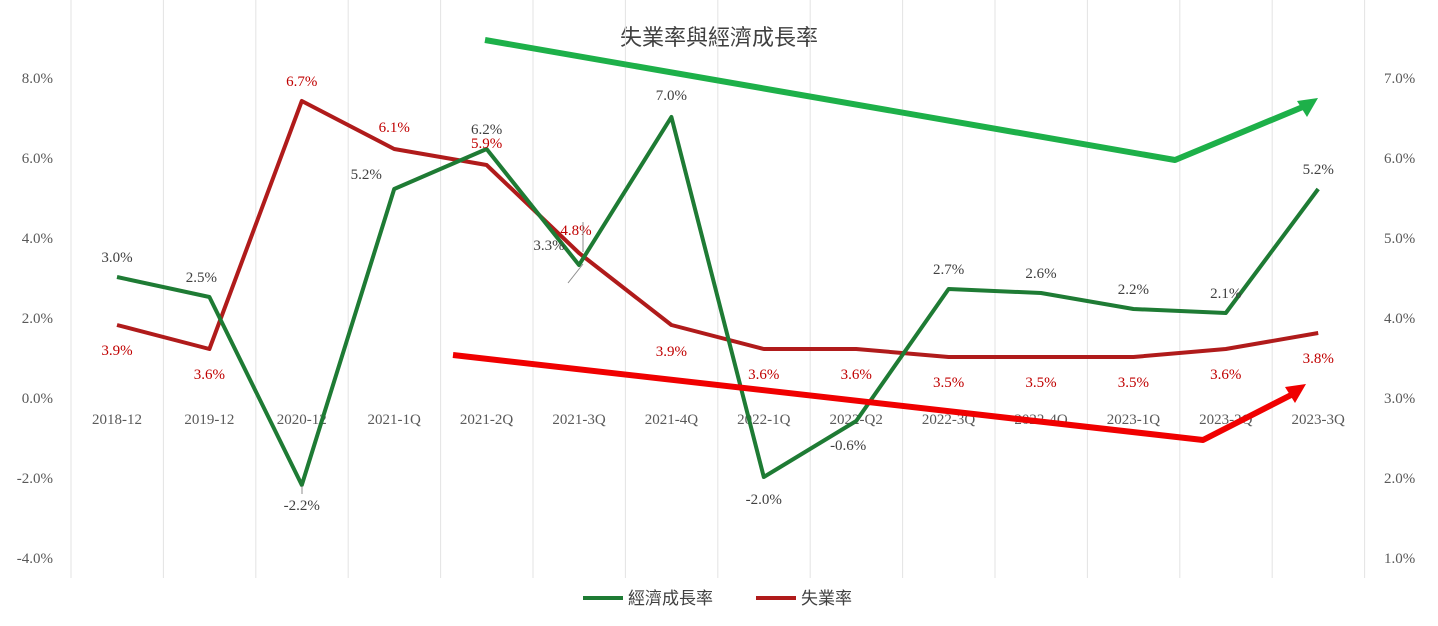  Describe the element at coordinates (764, 500) in the screenshot. I see `data-label-growth: -2.0%` at that location.